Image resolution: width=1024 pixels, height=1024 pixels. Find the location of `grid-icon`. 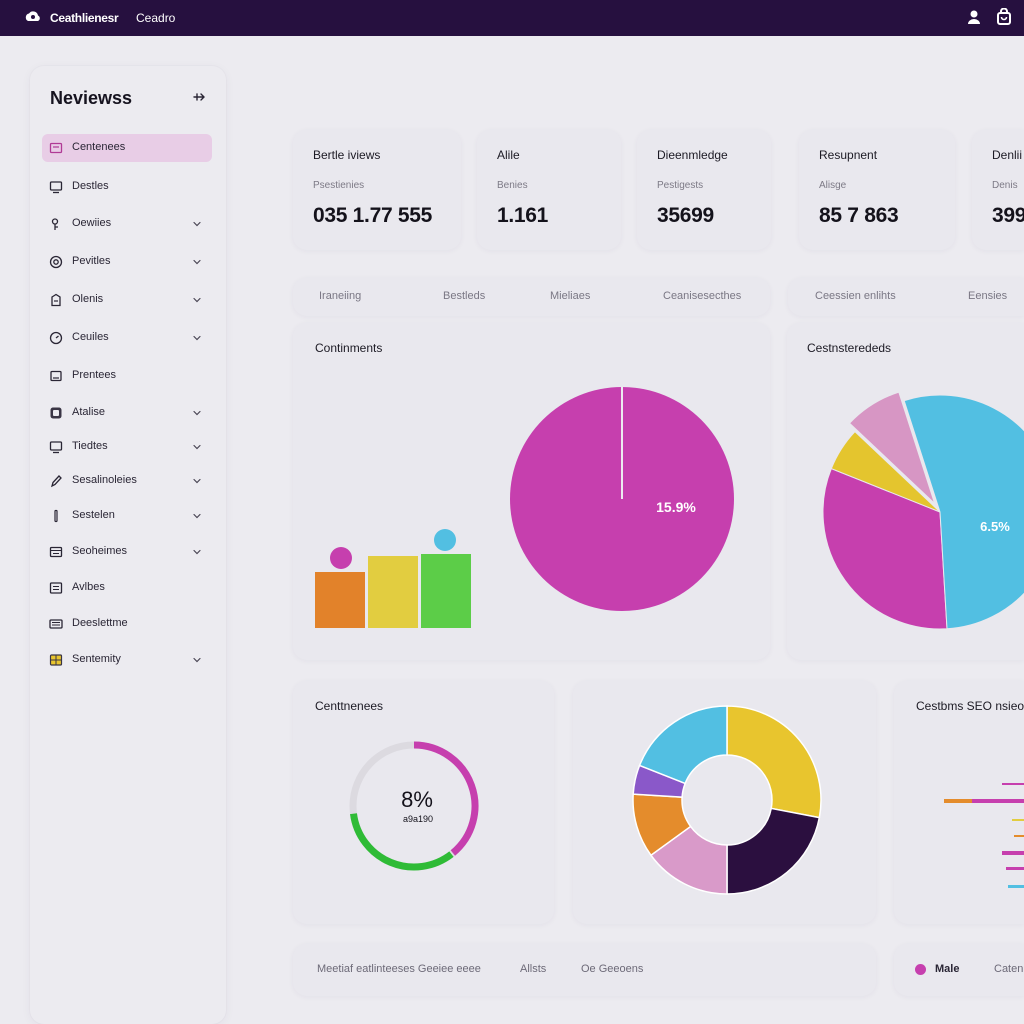

grid-icon is located at coordinates (56, 660).